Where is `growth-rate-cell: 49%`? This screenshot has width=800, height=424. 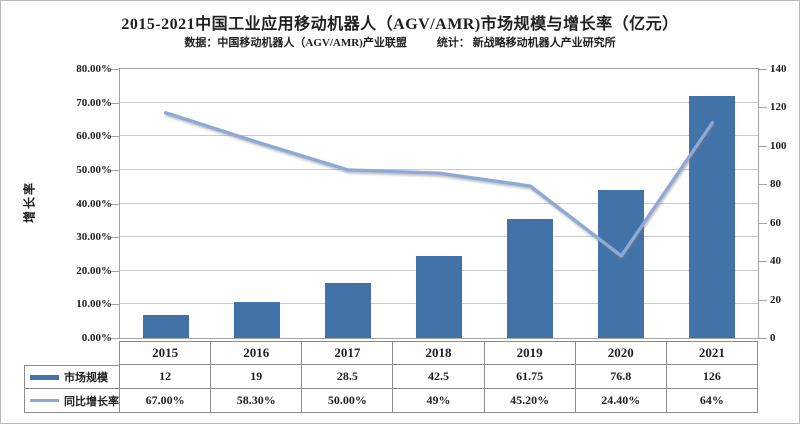 growth-rate-cell: 49% is located at coordinates (439, 401).